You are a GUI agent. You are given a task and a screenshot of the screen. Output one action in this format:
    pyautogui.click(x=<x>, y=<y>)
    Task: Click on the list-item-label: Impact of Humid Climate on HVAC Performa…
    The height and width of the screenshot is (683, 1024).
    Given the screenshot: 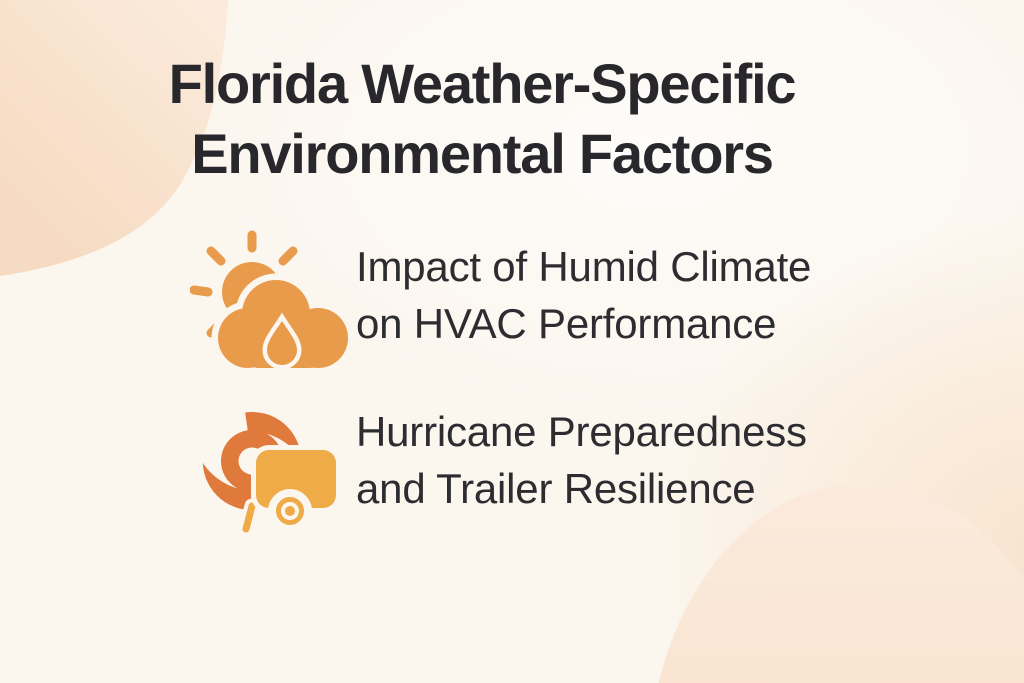 What is the action you would take?
    pyautogui.click(x=583, y=295)
    